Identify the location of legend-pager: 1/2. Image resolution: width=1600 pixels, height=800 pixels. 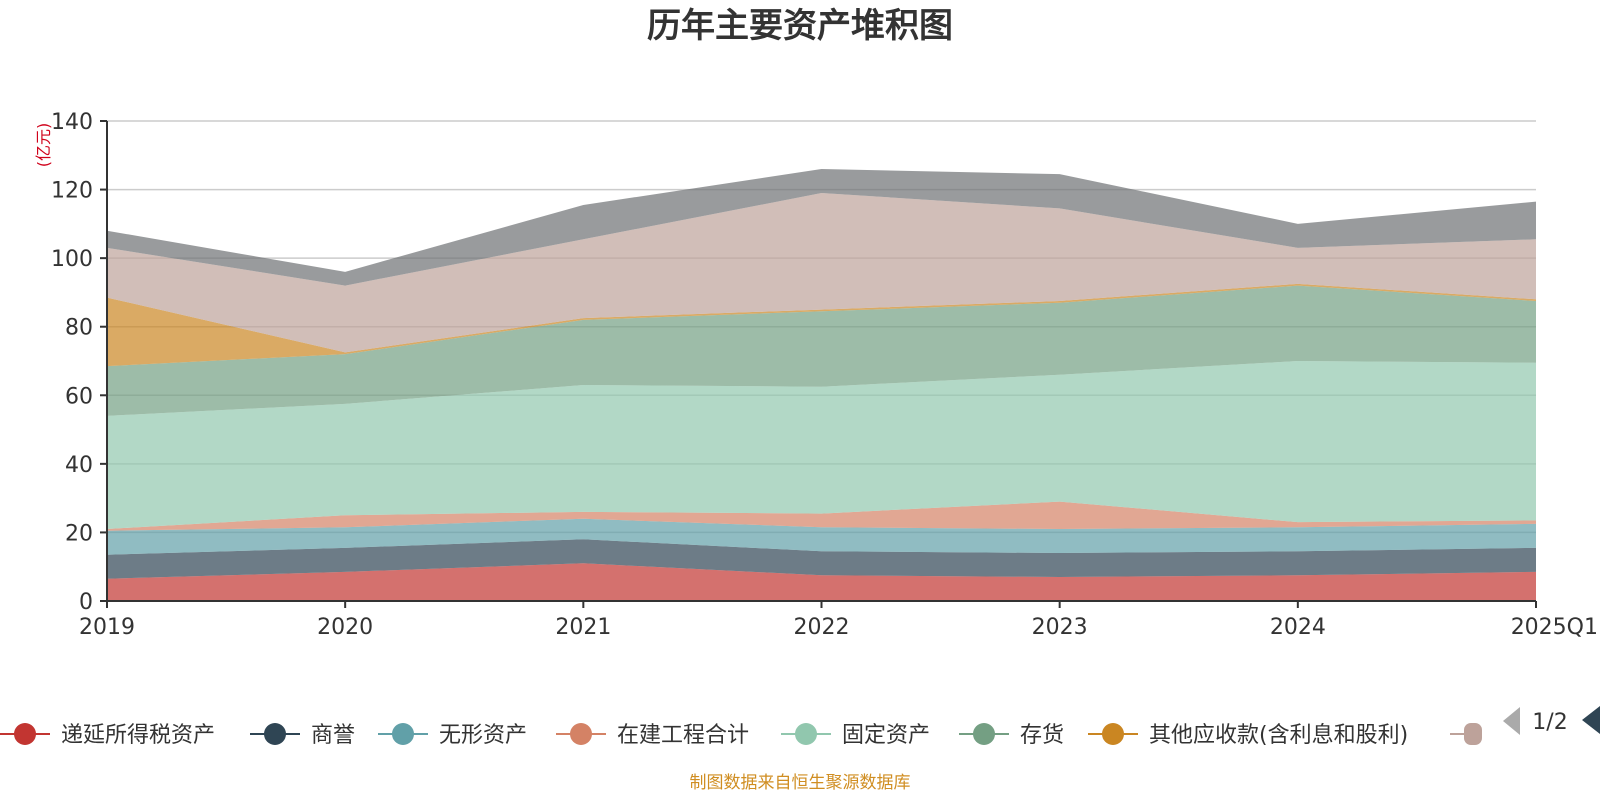
(1551, 720).